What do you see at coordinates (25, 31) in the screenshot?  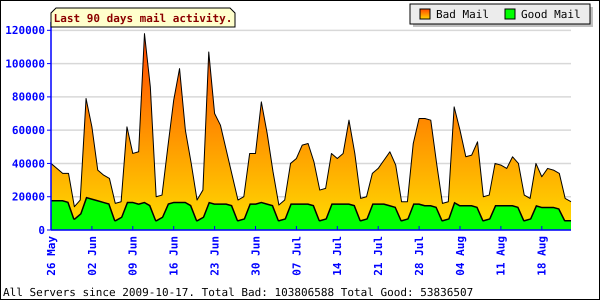 I see `y-tick-label: 120000` at bounding box center [25, 31].